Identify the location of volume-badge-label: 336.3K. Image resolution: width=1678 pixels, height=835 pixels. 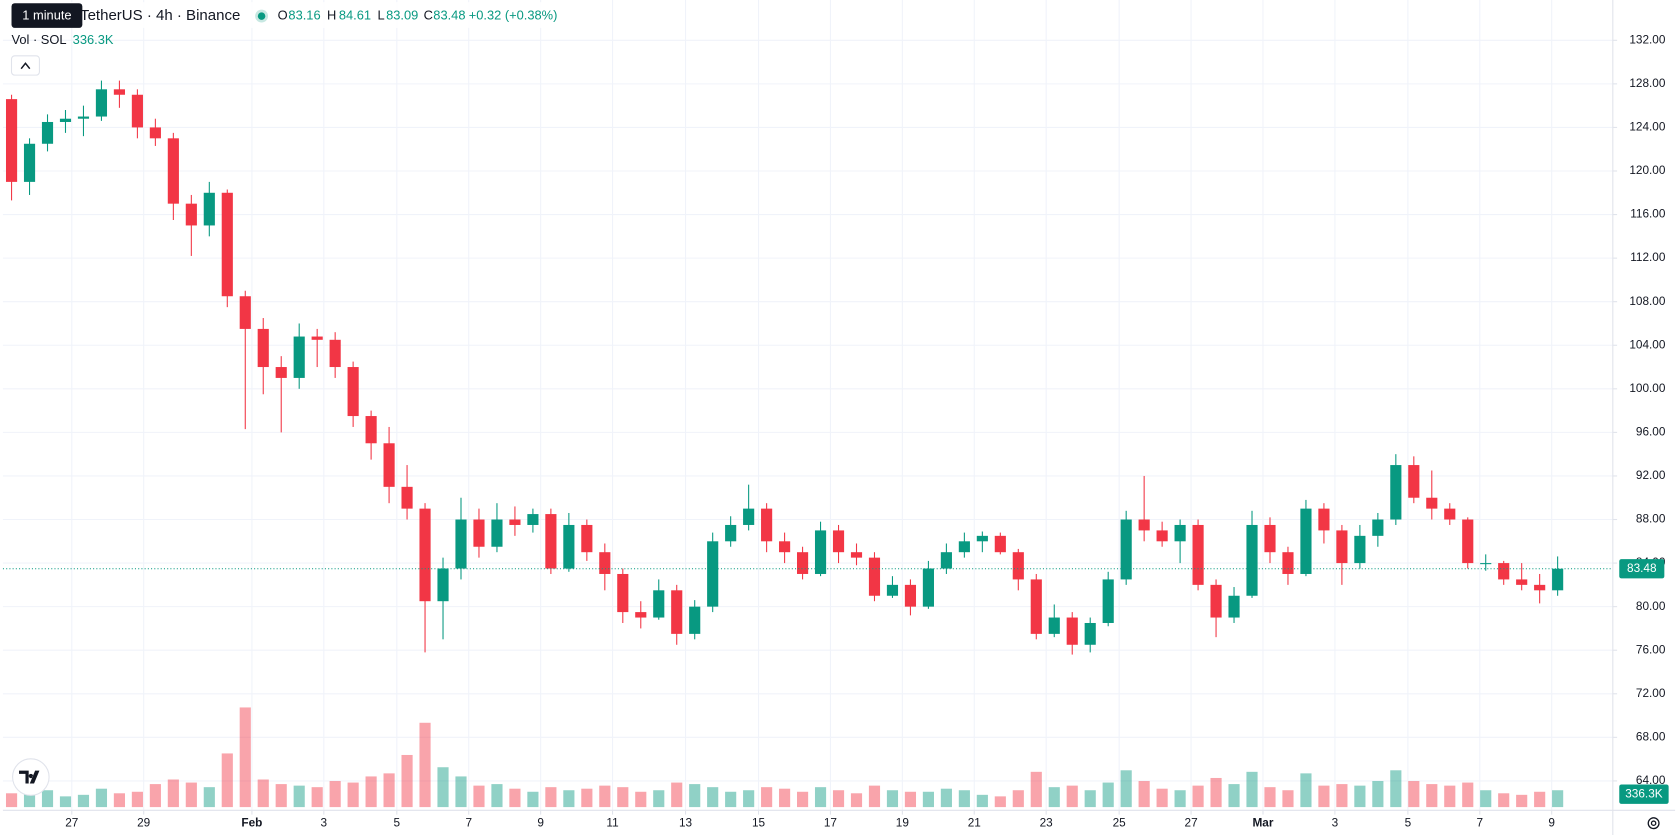
(1644, 793).